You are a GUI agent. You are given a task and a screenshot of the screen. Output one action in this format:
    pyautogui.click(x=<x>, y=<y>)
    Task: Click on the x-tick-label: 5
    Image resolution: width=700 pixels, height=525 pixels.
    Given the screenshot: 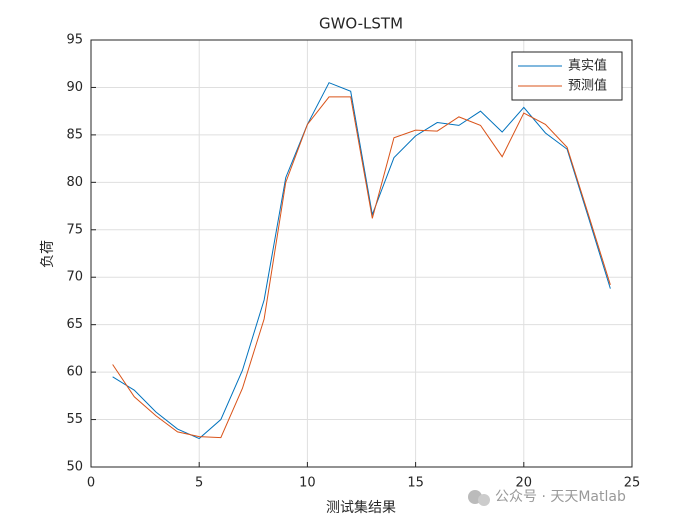 What is the action you would take?
    pyautogui.click(x=199, y=483)
    